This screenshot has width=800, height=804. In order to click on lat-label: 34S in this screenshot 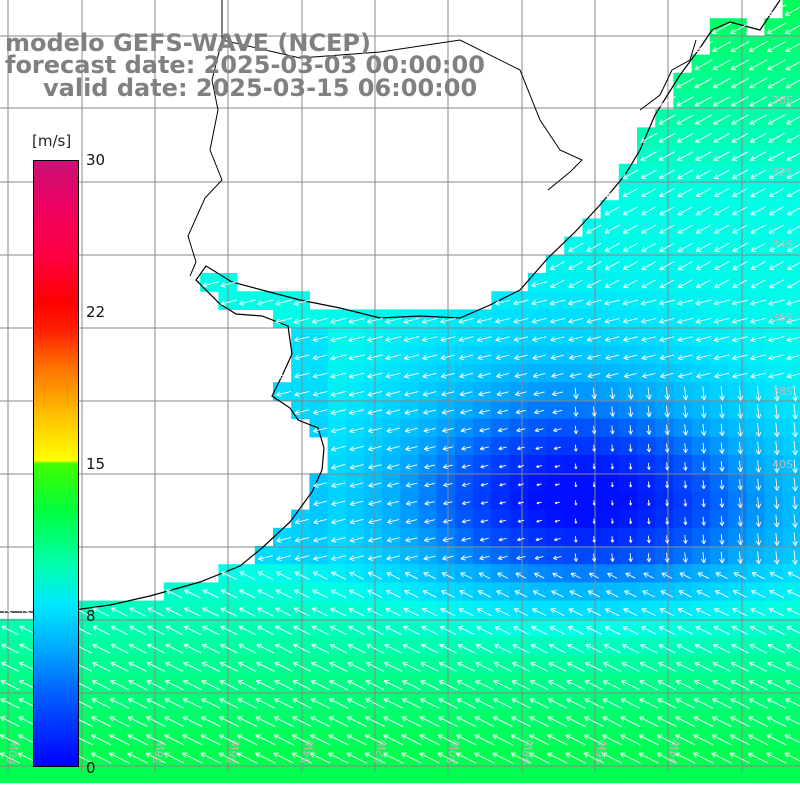, I will do `click(782, 244)`.